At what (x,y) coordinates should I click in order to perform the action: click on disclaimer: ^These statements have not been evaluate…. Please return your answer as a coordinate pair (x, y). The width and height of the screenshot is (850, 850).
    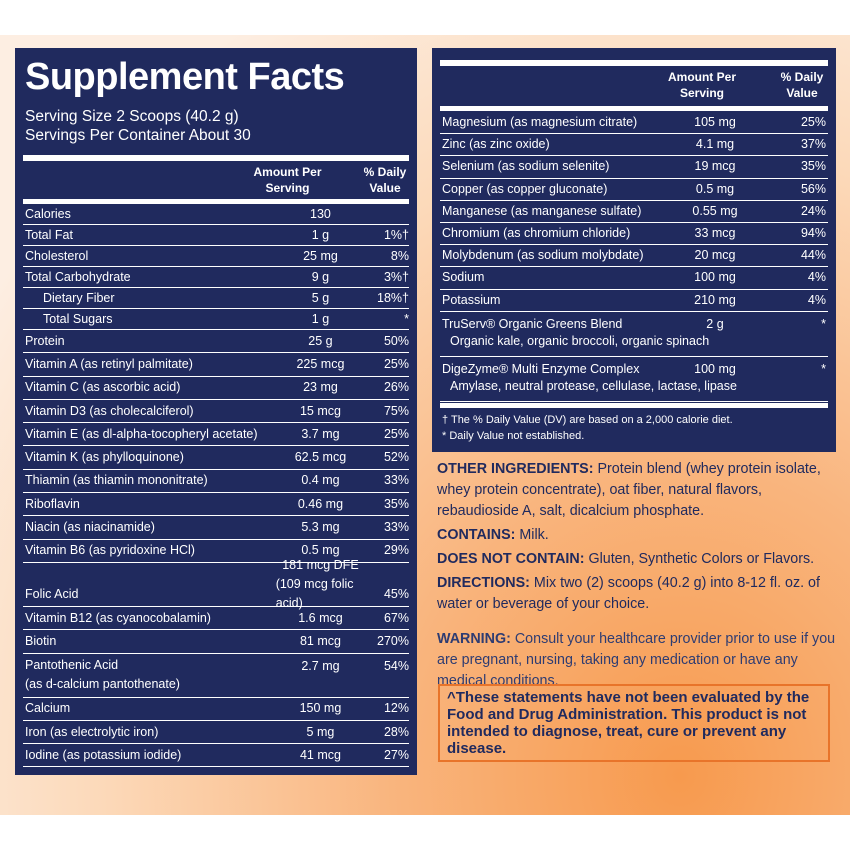
    Looking at the image, I should click on (634, 723).